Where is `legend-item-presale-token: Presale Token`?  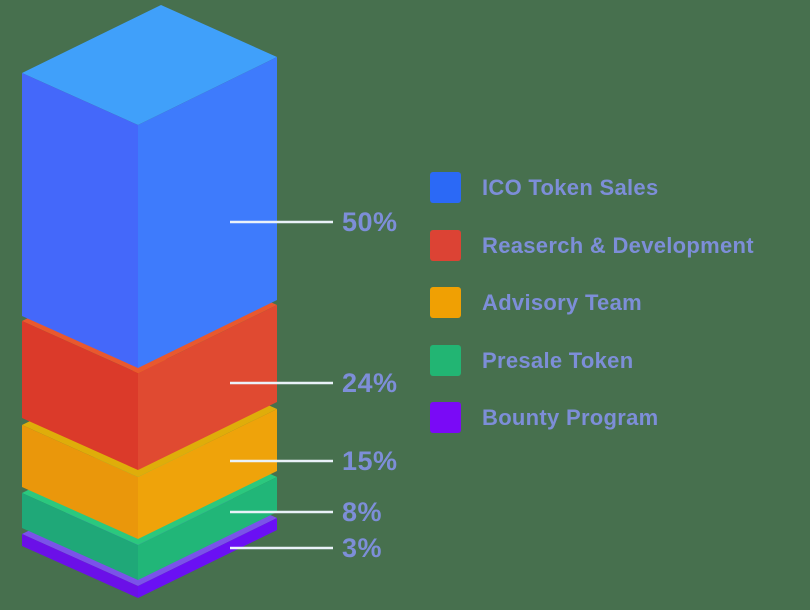 legend-item-presale-token: Presale Token is located at coordinates (531, 360).